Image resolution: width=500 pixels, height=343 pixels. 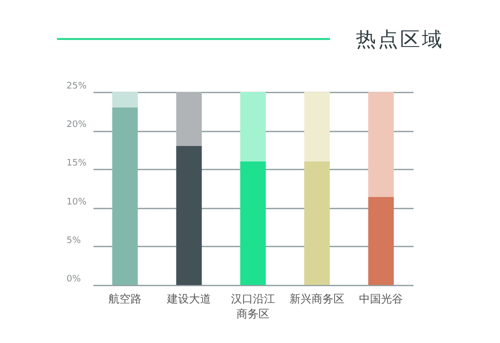 What do you see at coordinates (188, 299) in the screenshot?
I see `x-tick-label: 建设大道` at bounding box center [188, 299].